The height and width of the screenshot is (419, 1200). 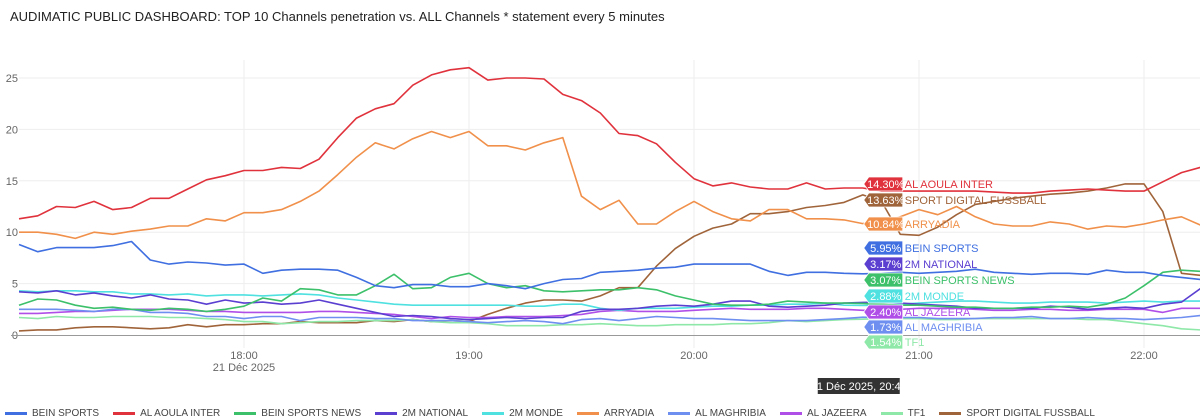 I want to click on hover-value: 2.40%, so click(x=885, y=313).